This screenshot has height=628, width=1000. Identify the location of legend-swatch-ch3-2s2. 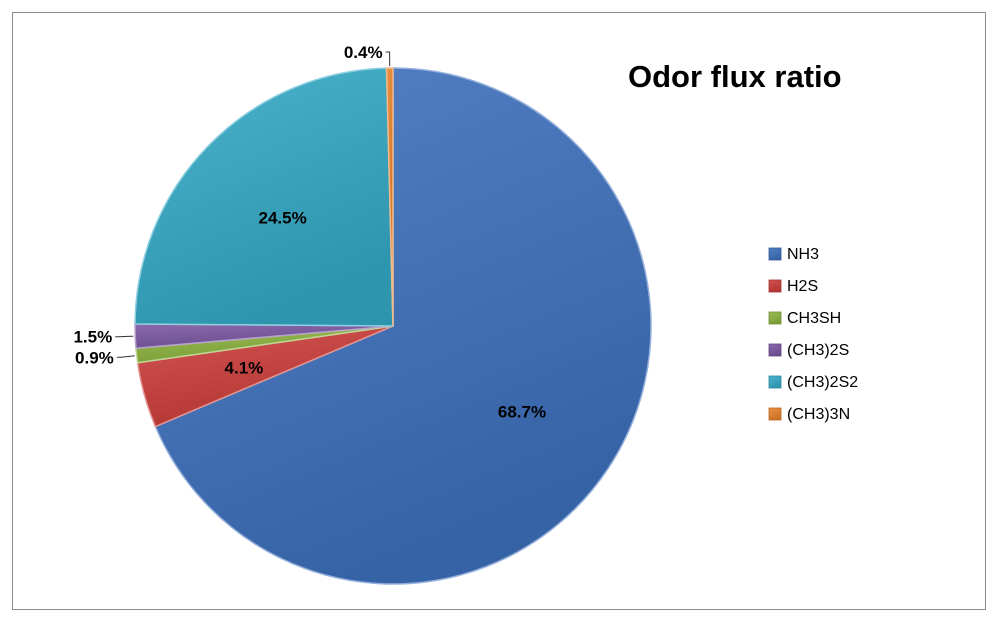
(775, 382).